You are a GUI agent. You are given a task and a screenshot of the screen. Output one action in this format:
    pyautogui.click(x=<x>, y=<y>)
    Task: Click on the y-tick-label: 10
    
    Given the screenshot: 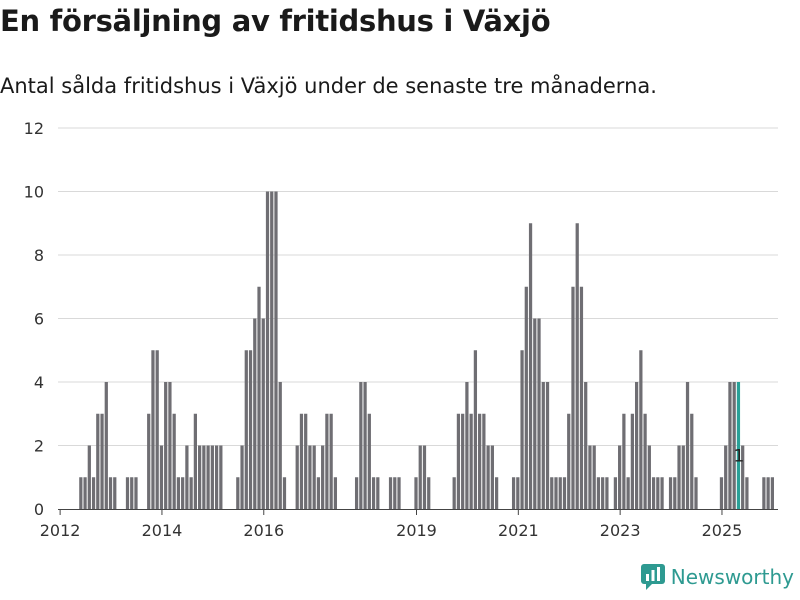 What is the action you would take?
    pyautogui.click(x=34, y=192)
    